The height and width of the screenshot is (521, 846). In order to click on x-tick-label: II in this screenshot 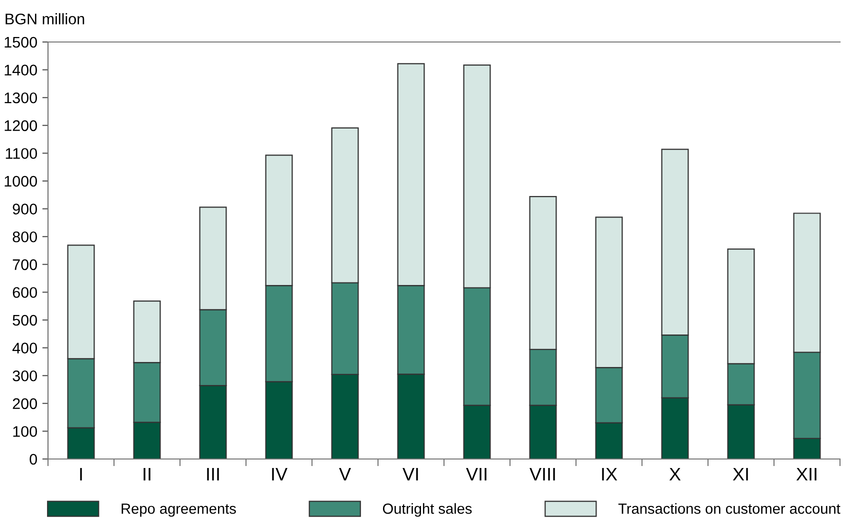, I will do `click(147, 474)`.